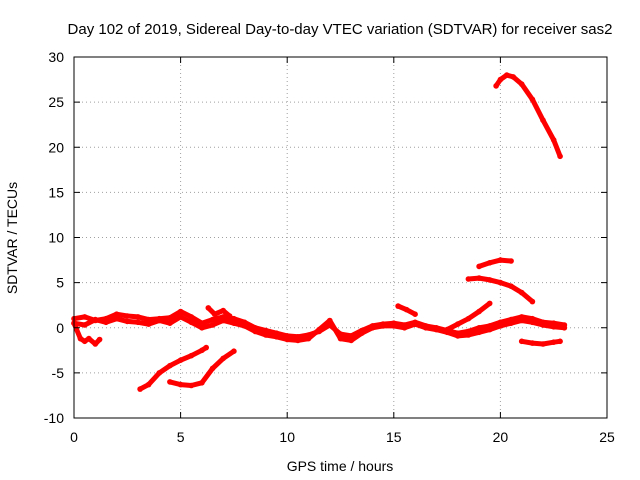  I want to click on y-tick-label: 5, so click(60, 283).